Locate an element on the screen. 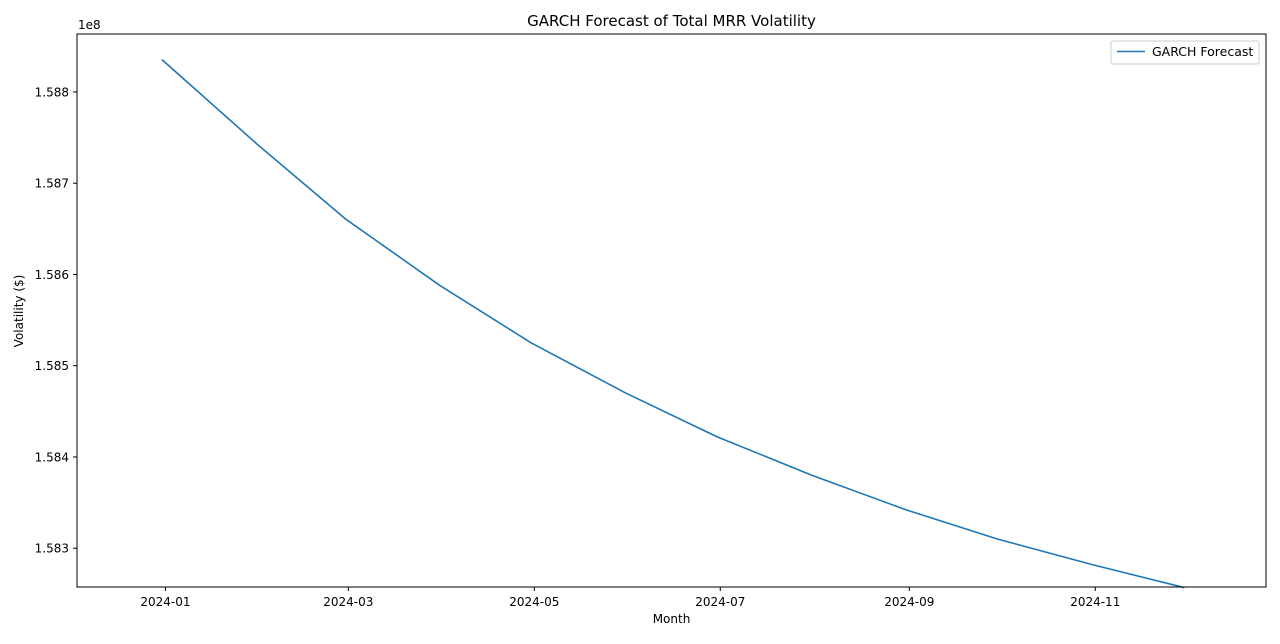  chart-title: GARCH Forecast of Total MRR Volatility is located at coordinates (671, 21).